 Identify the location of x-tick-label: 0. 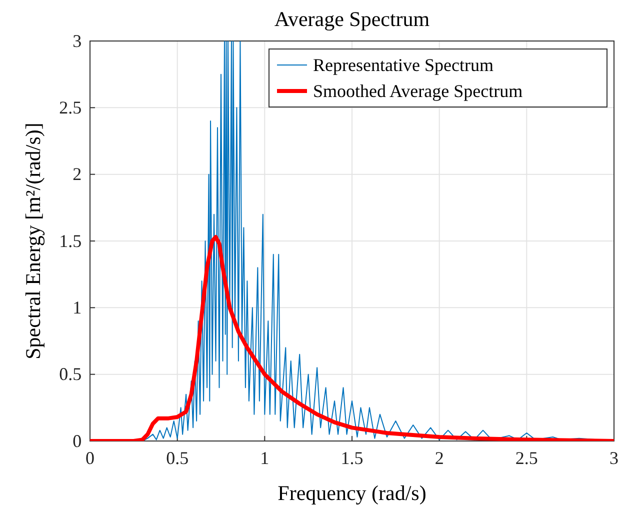
(90, 458).